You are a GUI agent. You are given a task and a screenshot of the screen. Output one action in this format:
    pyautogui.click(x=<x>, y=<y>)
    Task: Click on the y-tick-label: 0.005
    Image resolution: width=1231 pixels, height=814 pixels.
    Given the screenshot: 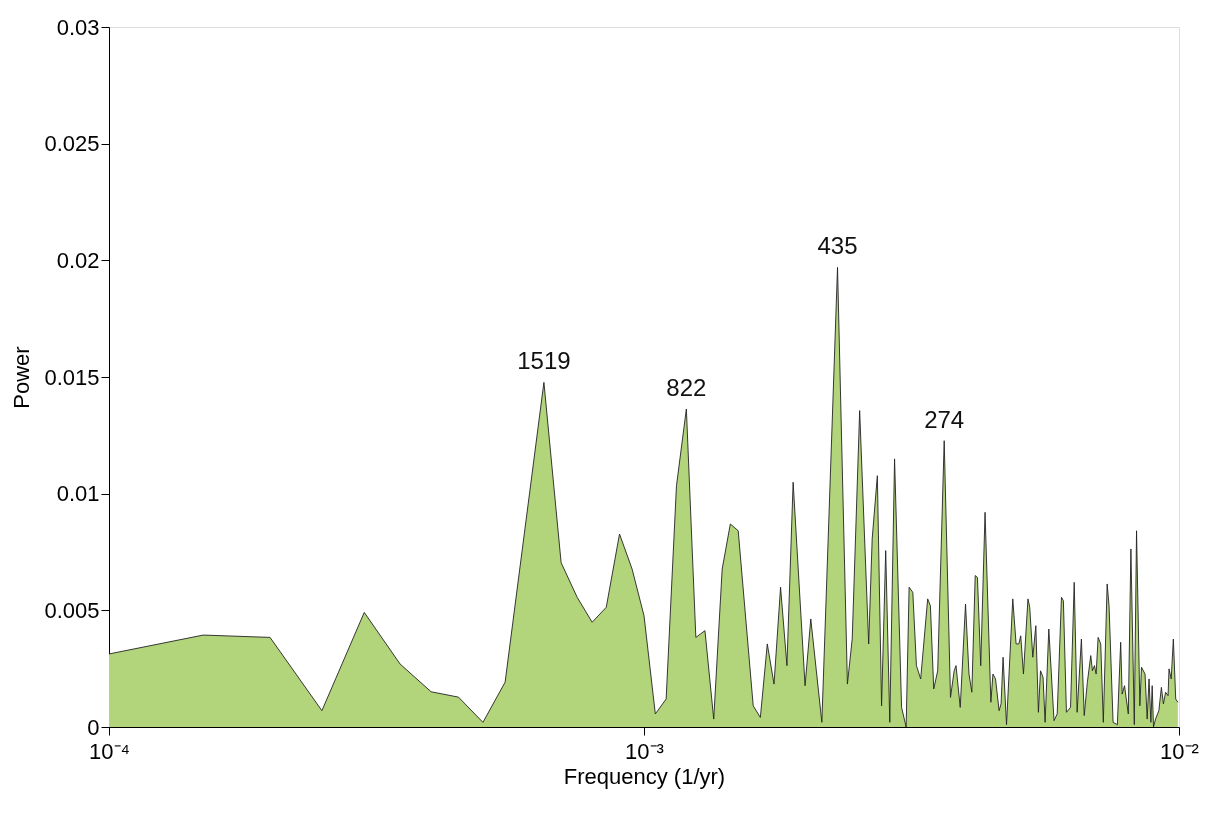 What is the action you would take?
    pyautogui.click(x=72, y=610)
    